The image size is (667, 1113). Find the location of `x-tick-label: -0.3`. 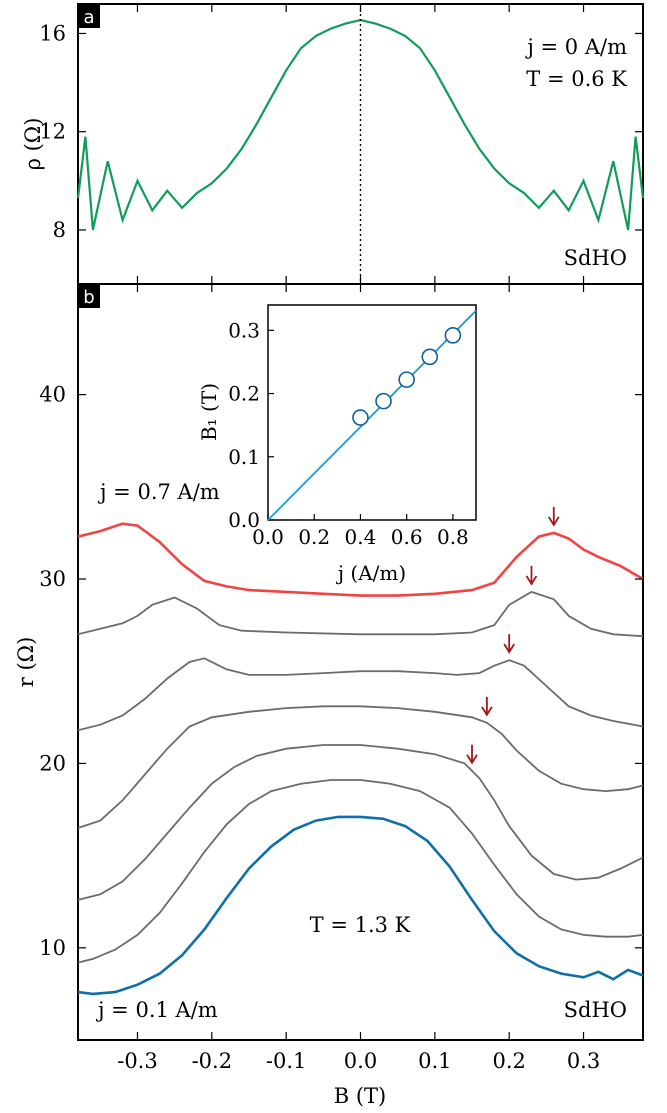

x-tick-label: -0.3 is located at coordinates (137, 1061).